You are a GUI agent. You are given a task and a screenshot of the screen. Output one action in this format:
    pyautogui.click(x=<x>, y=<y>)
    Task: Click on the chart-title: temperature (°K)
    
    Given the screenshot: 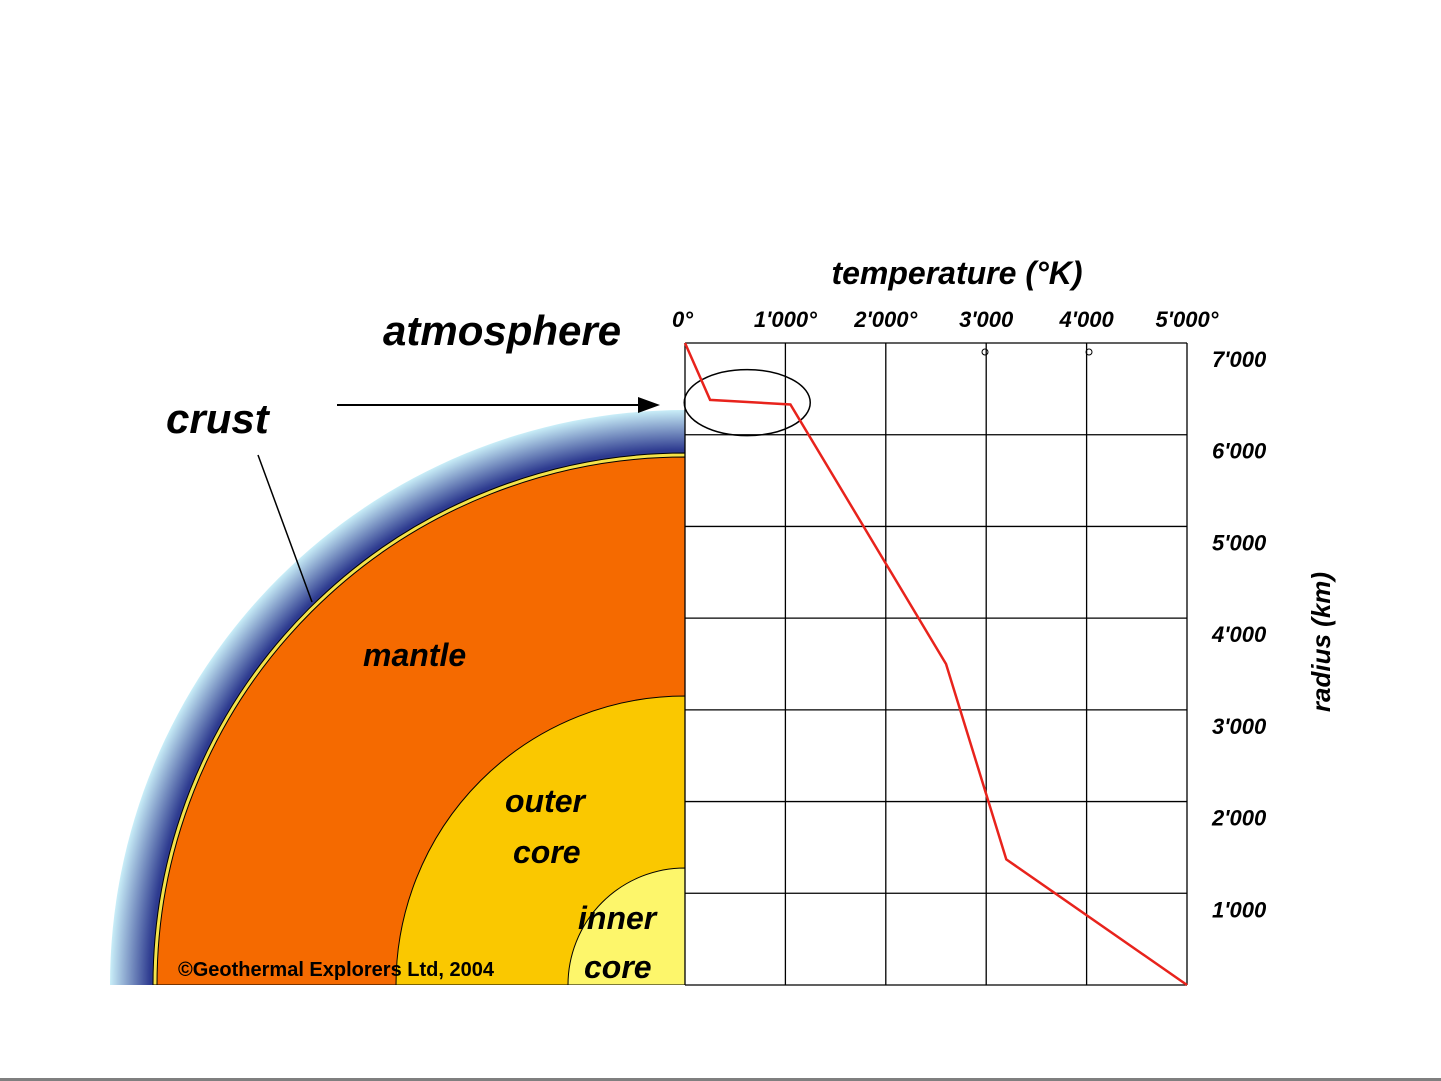 What is the action you would take?
    pyautogui.click(x=956, y=273)
    